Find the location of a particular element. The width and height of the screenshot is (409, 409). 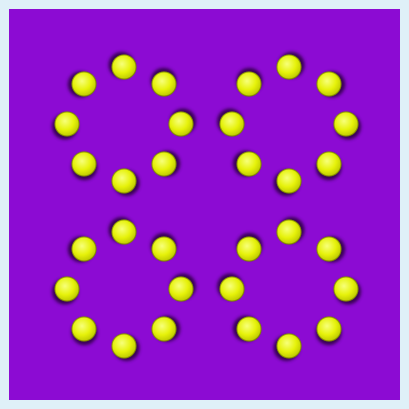

ball-group-top-right is located at coordinates (289, 124).